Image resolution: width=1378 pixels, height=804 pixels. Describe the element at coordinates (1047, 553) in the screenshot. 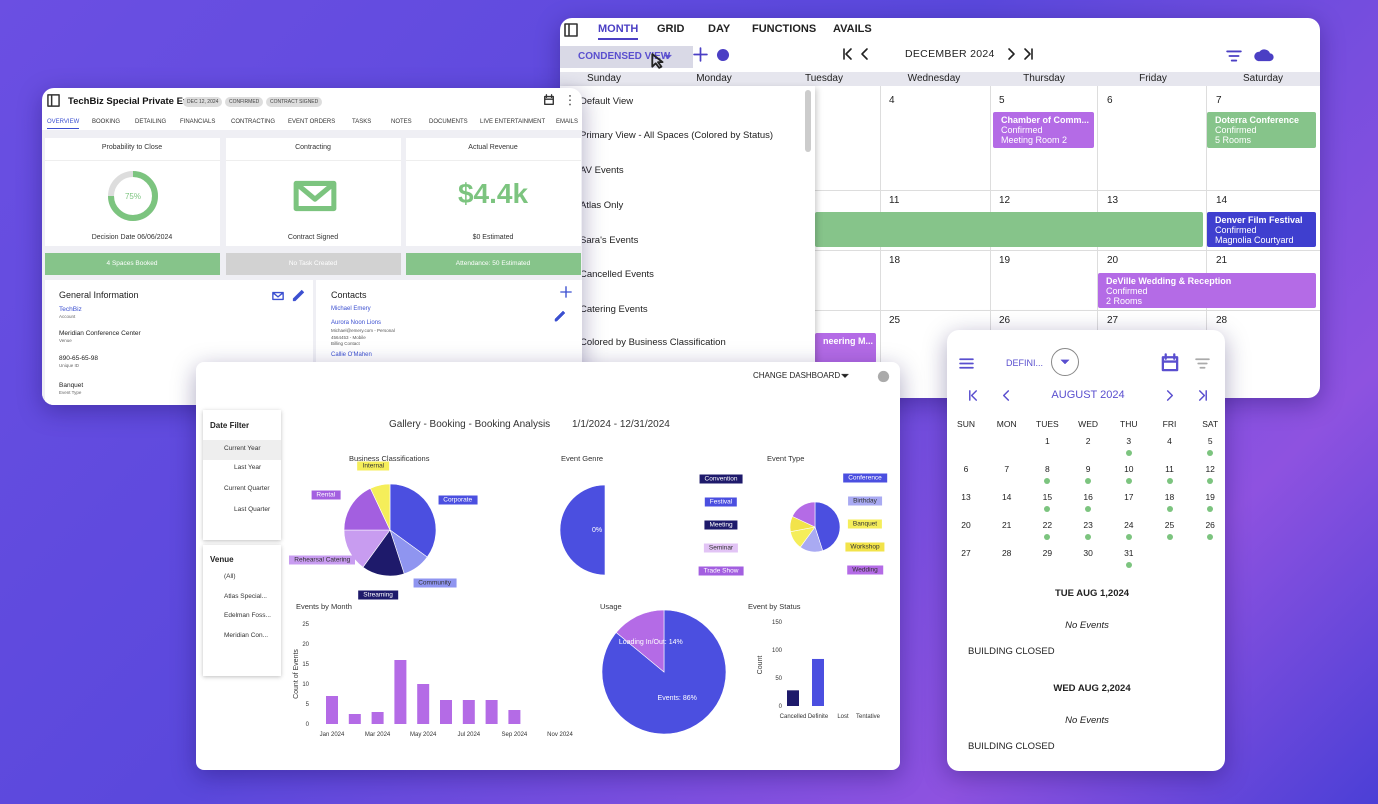

I see `day-number: 29` at that location.